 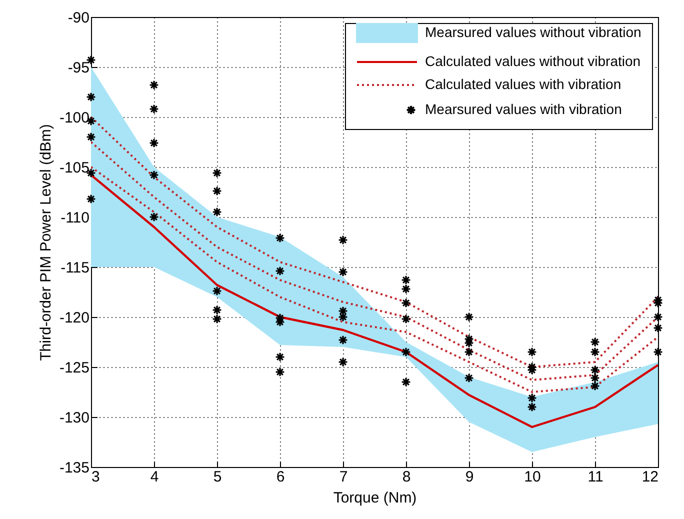 What do you see at coordinates (406, 477) in the screenshot?
I see `x-tick-label: 8` at bounding box center [406, 477].